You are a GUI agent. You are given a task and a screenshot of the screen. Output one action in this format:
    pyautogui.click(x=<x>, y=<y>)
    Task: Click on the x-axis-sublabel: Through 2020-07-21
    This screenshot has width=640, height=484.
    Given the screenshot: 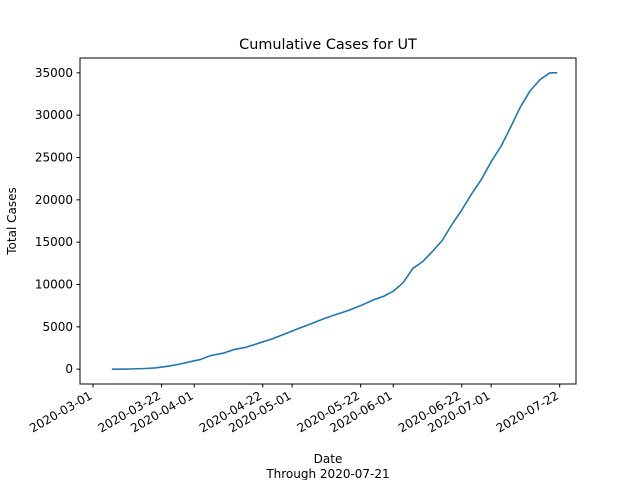 What is the action you would take?
    pyautogui.click(x=327, y=473)
    